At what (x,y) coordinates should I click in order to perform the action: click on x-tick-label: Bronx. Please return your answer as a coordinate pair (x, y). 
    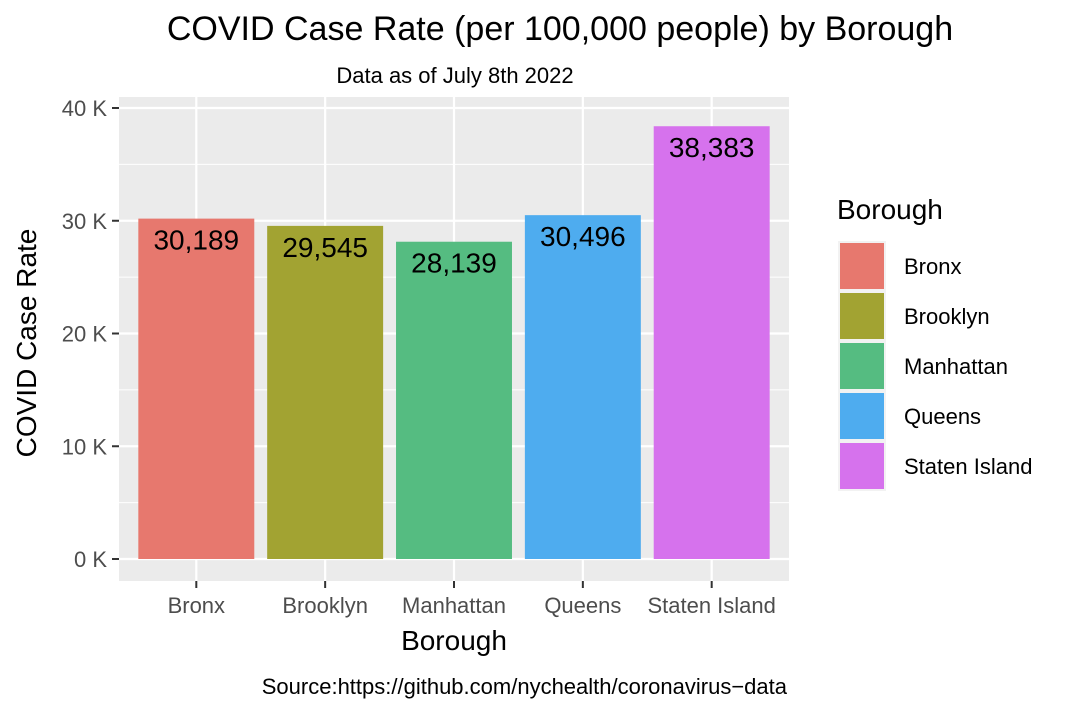
    Looking at the image, I should click on (196, 605).